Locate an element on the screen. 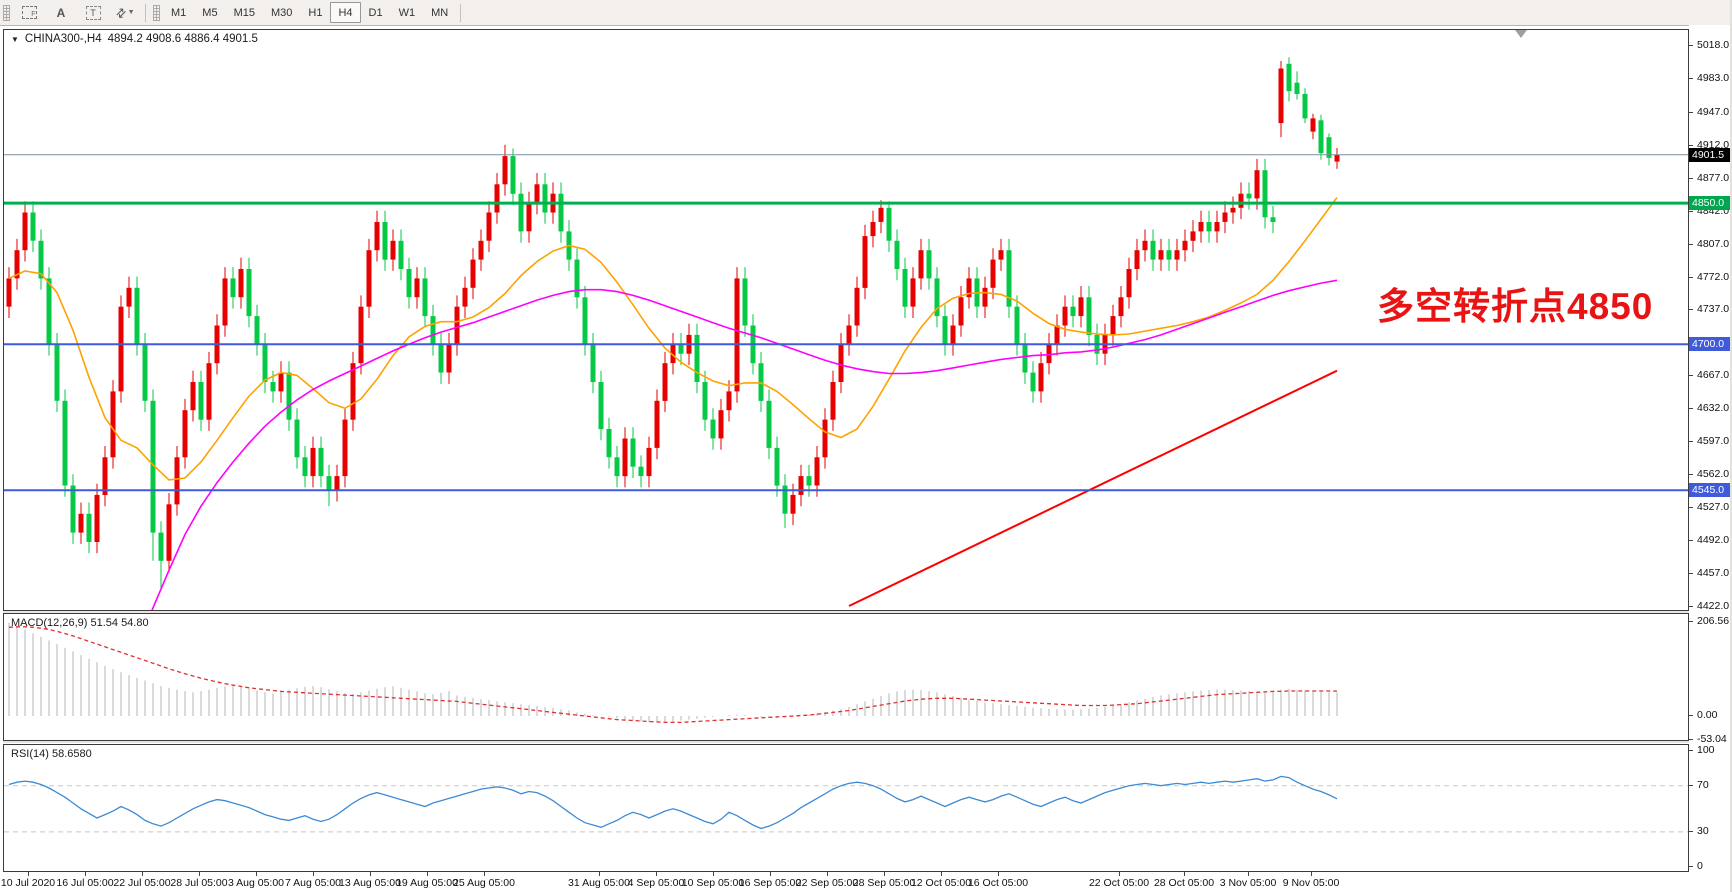  collapse-triangle-icon: ▼ is located at coordinates (15, 39).